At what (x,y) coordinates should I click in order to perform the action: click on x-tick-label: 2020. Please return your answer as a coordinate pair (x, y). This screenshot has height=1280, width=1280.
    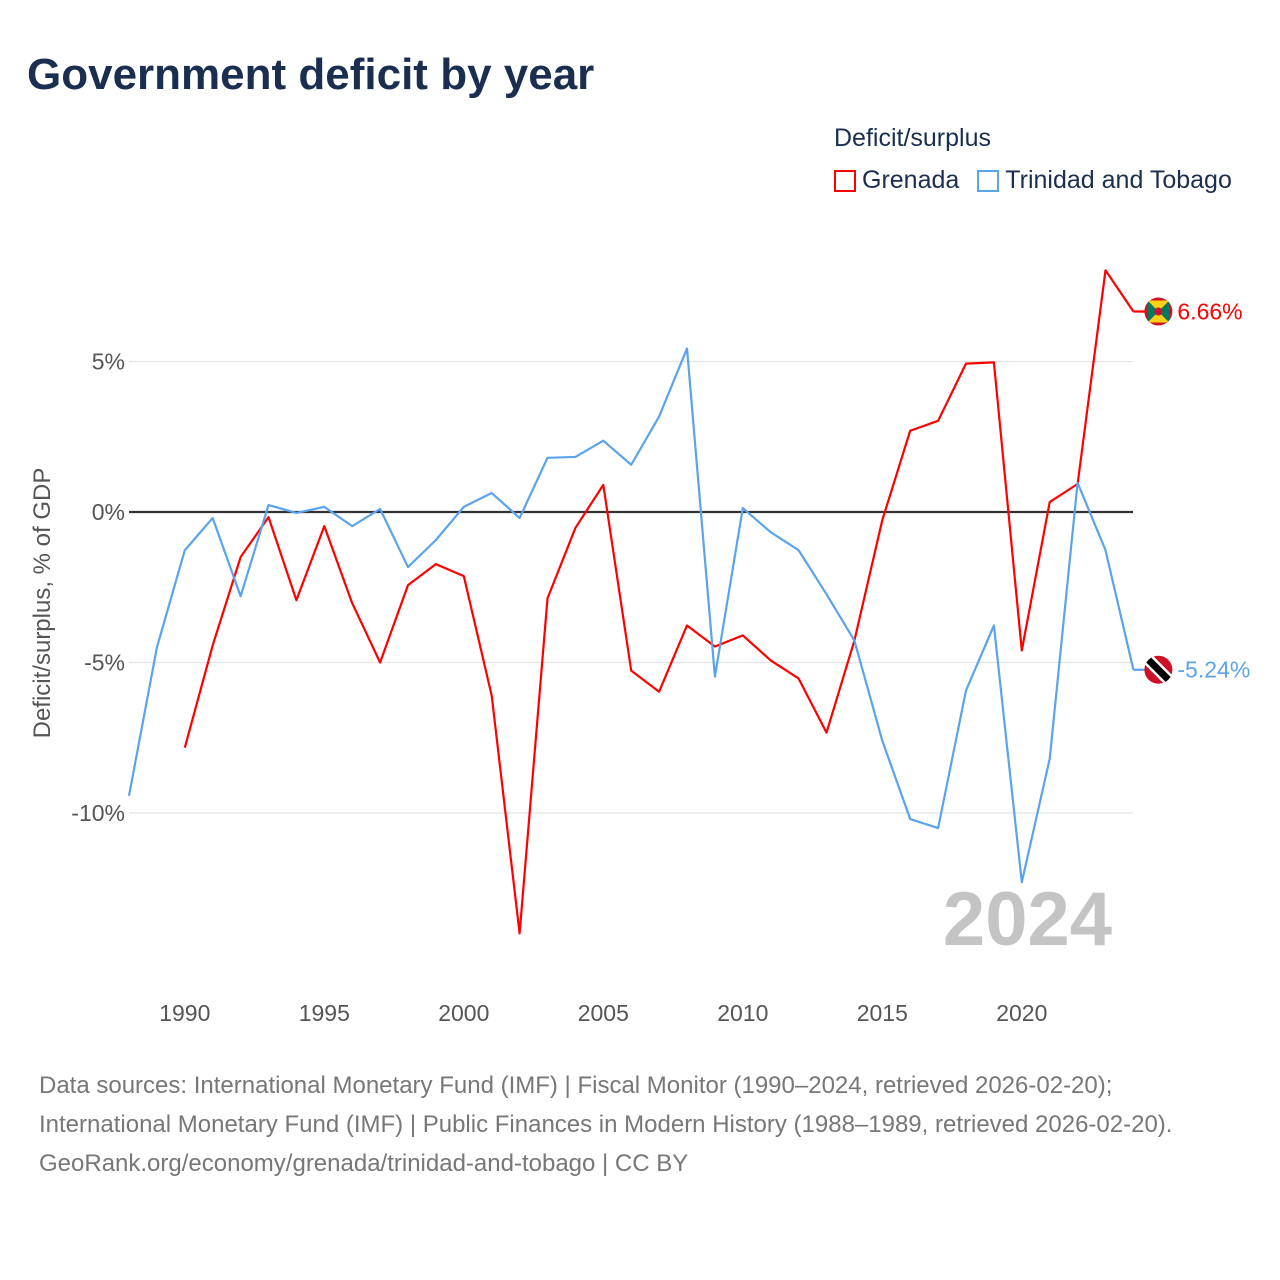
    Looking at the image, I should click on (1021, 1013).